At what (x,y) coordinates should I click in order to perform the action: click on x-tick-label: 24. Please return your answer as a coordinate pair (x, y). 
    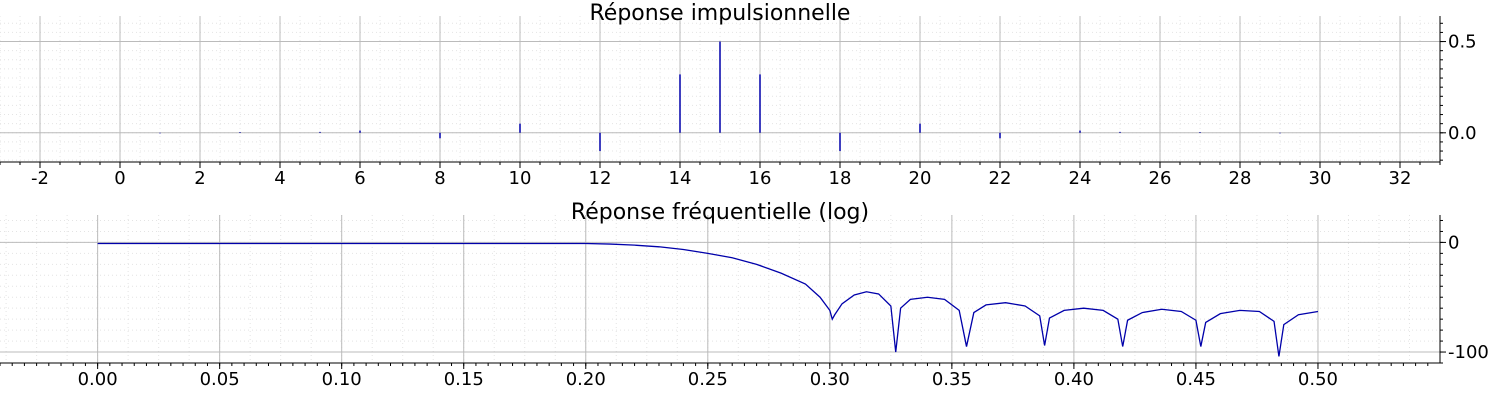
    Looking at the image, I should click on (1080, 178).